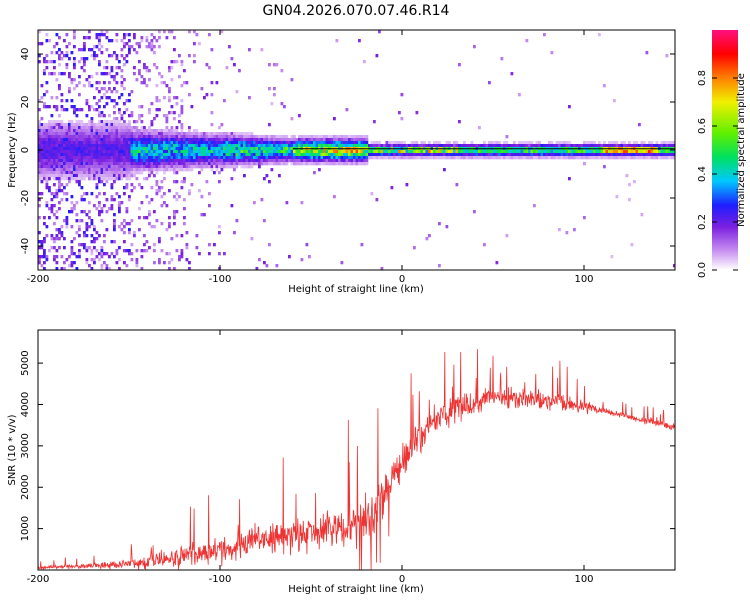 This screenshot has height=600, width=750. What do you see at coordinates (356, 289) in the screenshot?
I see `spectrogram-x-axis-label: Height of straight line (km)` at bounding box center [356, 289].